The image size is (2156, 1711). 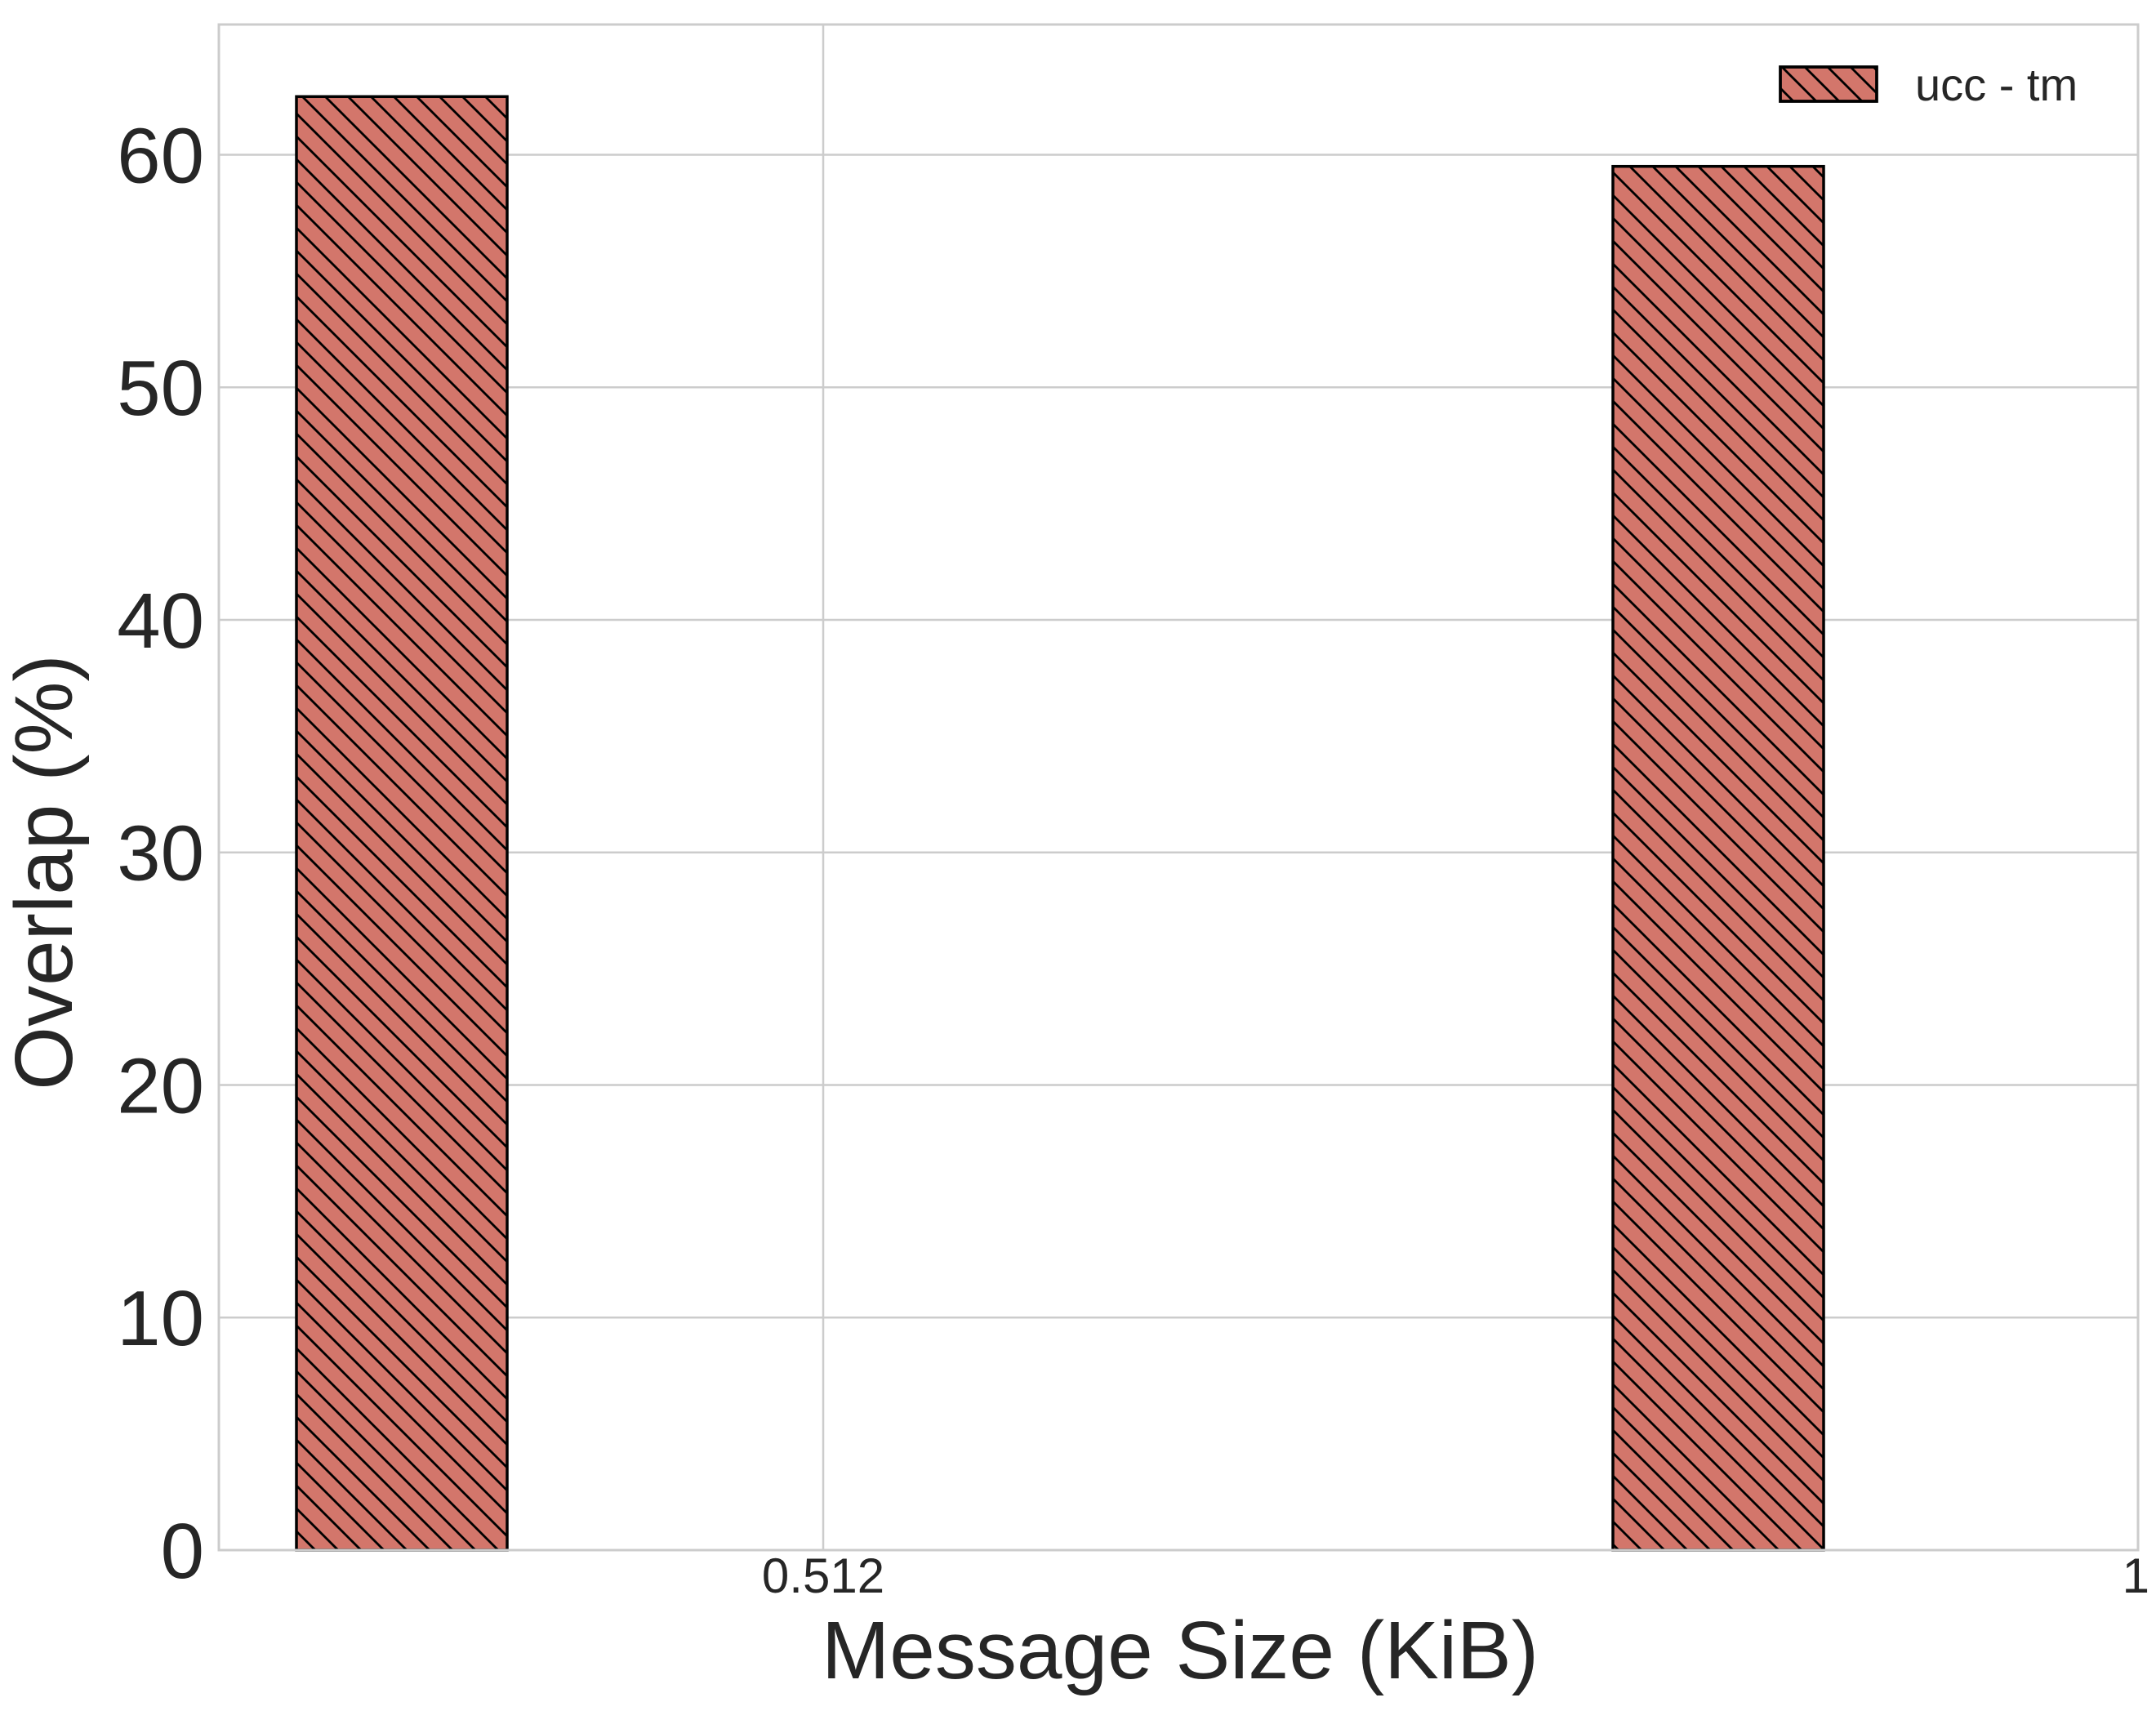 I want to click on y-tick-label: 30, so click(x=160, y=854).